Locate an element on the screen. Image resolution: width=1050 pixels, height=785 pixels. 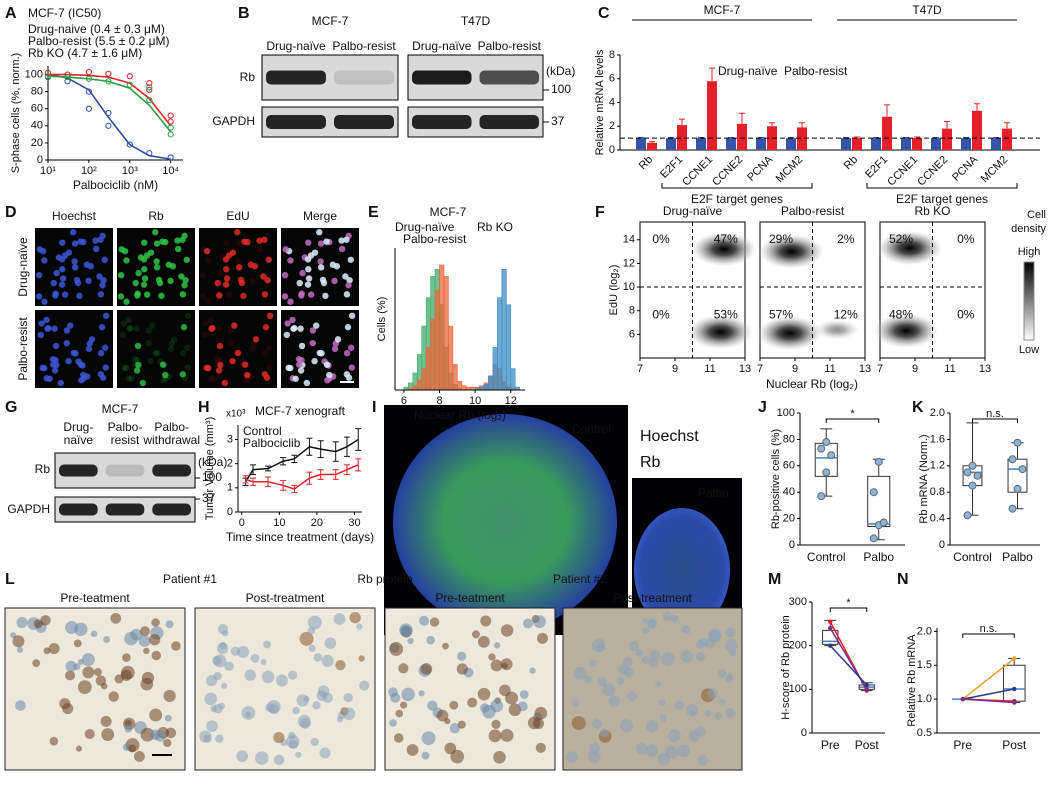
y-tick-label: 8 is located at coordinates (612, 55).